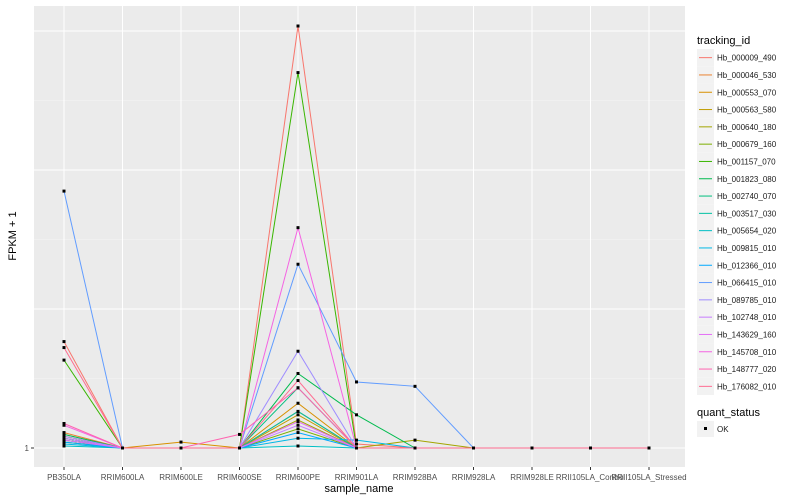 The image size is (800, 500). Describe the element at coordinates (64, 477) in the screenshot. I see `x-tick-label: PB350LA` at that location.